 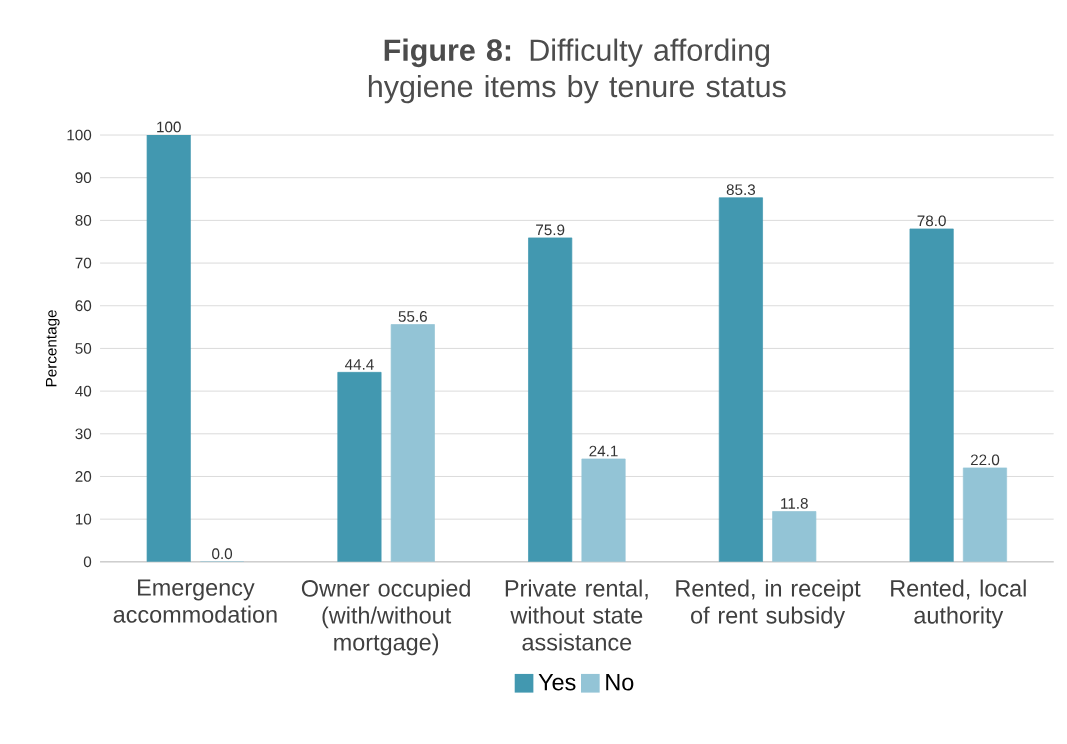 I want to click on y-tick-label: 80, so click(x=83, y=220).